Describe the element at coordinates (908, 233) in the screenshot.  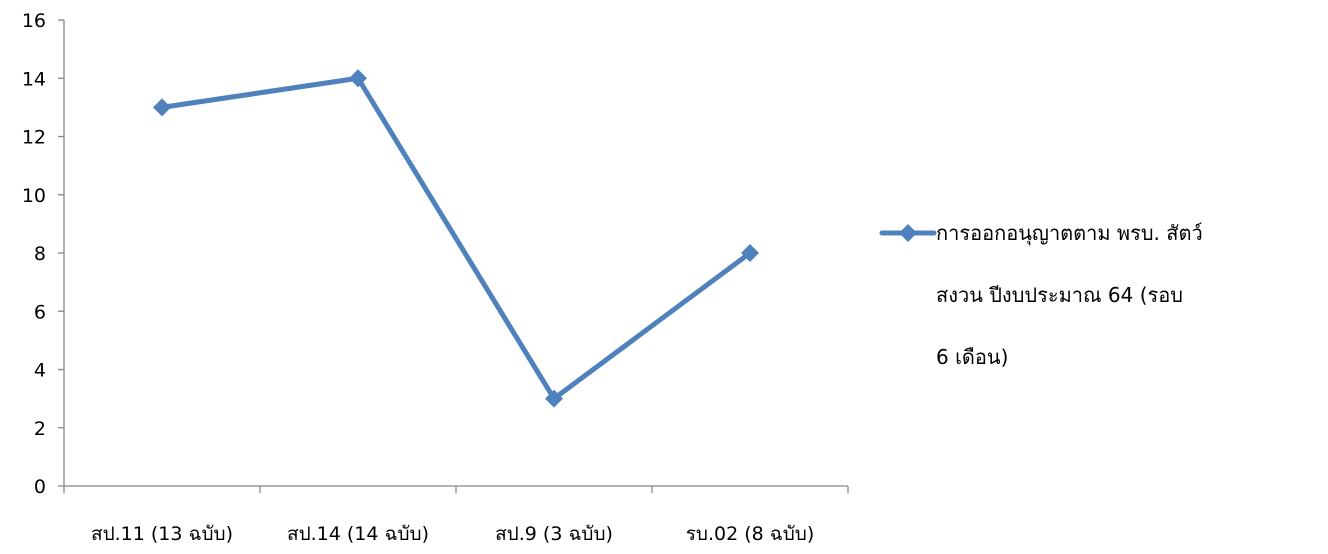
I see `legend-marker` at that location.